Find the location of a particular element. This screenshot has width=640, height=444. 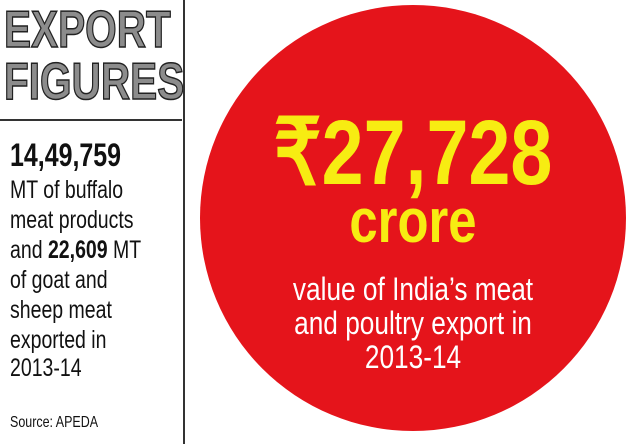

text: and is located at coordinates (26, 250).